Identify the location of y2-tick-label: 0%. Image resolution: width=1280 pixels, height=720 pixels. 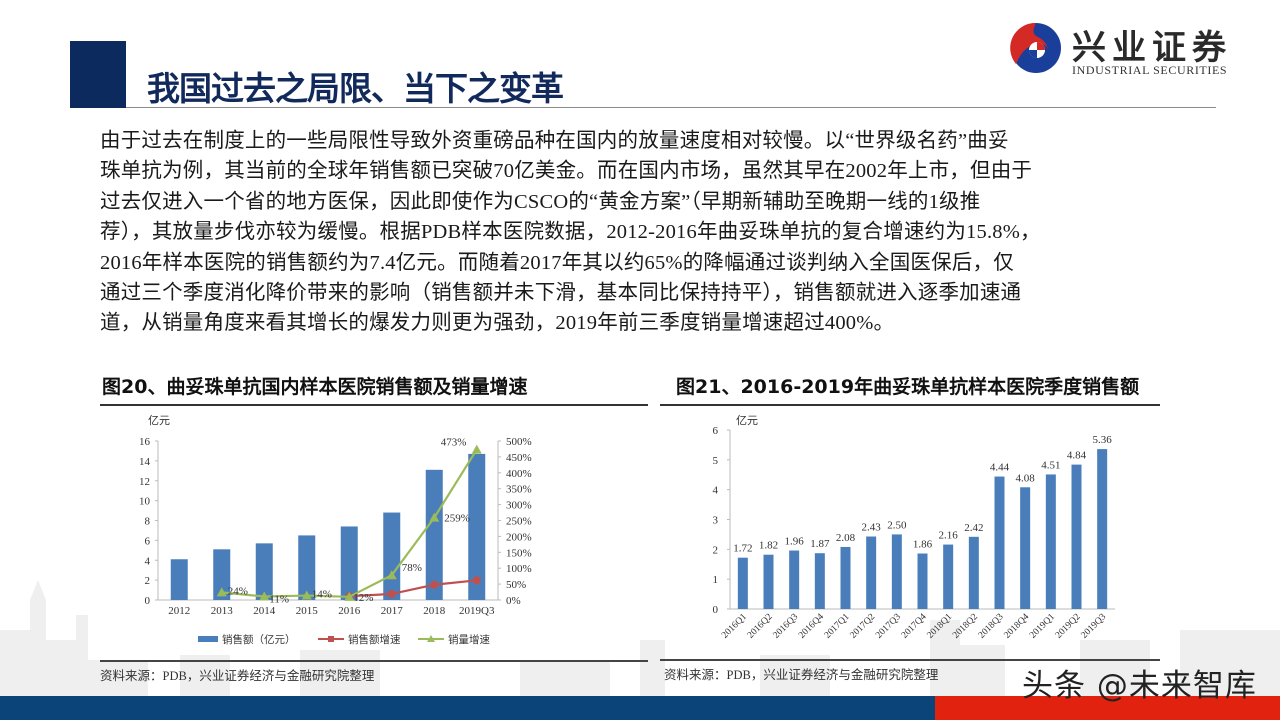
(513, 601).